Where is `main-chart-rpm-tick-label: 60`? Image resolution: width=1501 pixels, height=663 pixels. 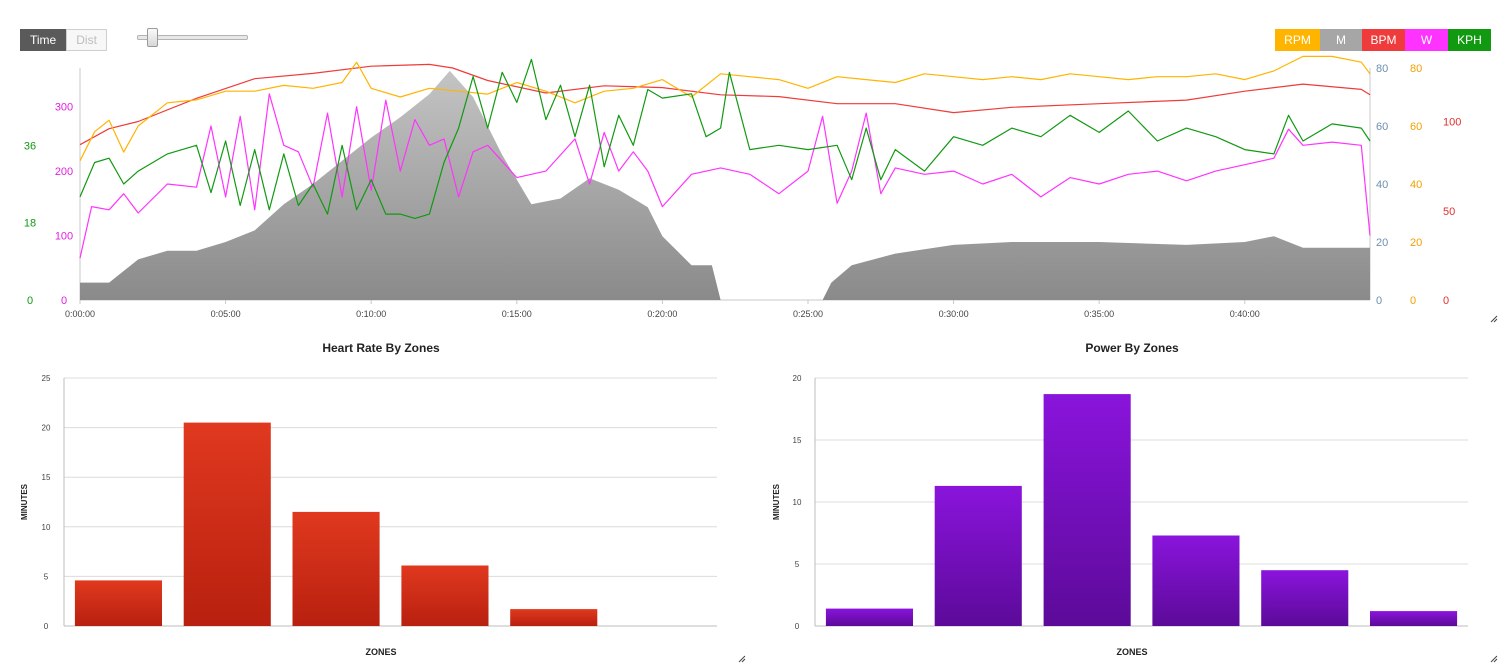
main-chart-rpm-tick-label: 60 is located at coordinates (1416, 127).